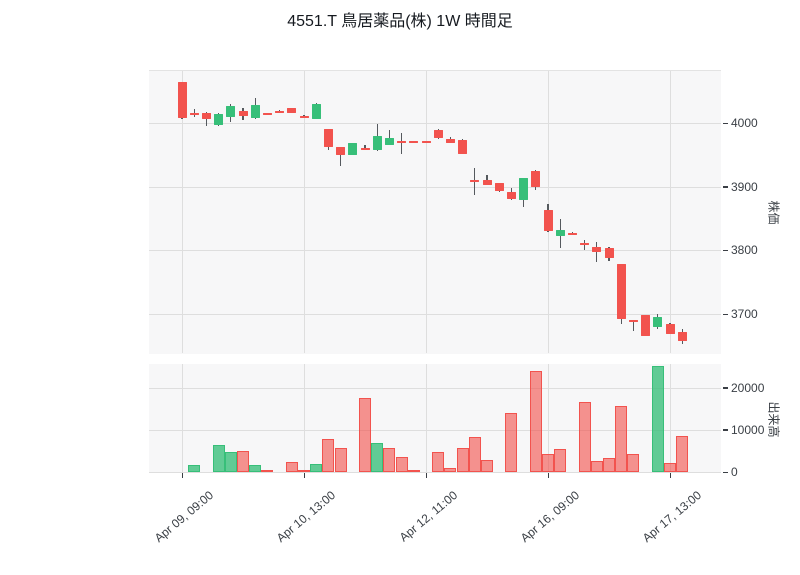 The height and width of the screenshot is (575, 800). What do you see at coordinates (183, 517) in the screenshot?
I see `x-tick-label: Apr 09, 09:00` at bounding box center [183, 517].